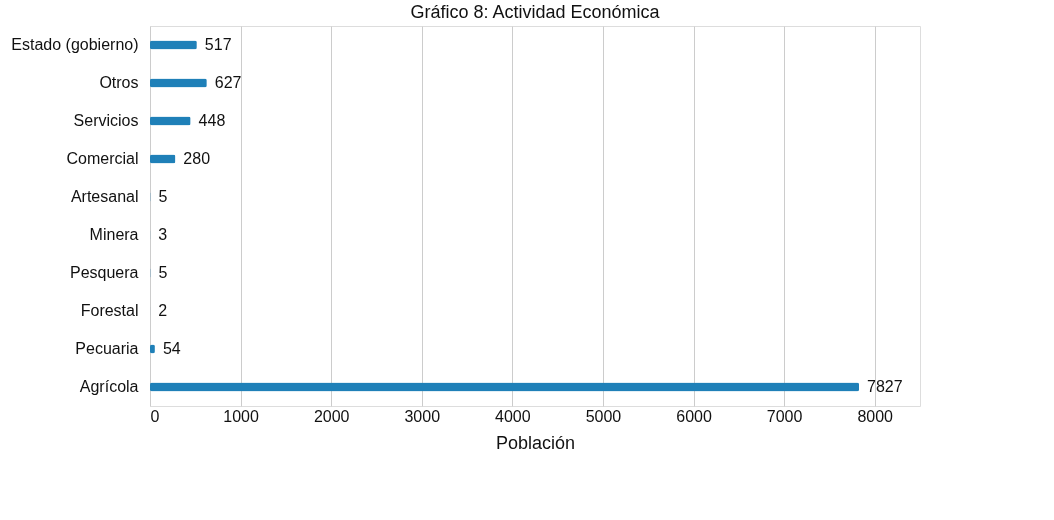  Describe the element at coordinates (212, 120) in the screenshot. I see `data-label: 448` at that location.